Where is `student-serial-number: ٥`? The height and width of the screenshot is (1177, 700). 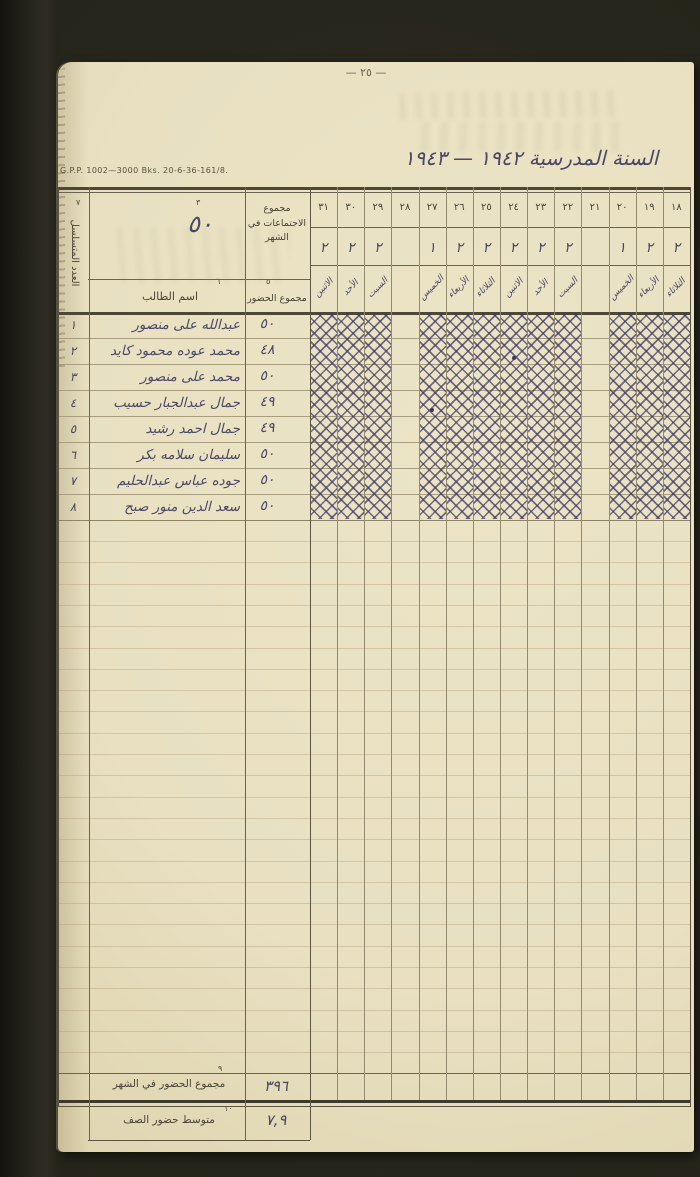 student-serial-number: ٥ is located at coordinates (73, 429).